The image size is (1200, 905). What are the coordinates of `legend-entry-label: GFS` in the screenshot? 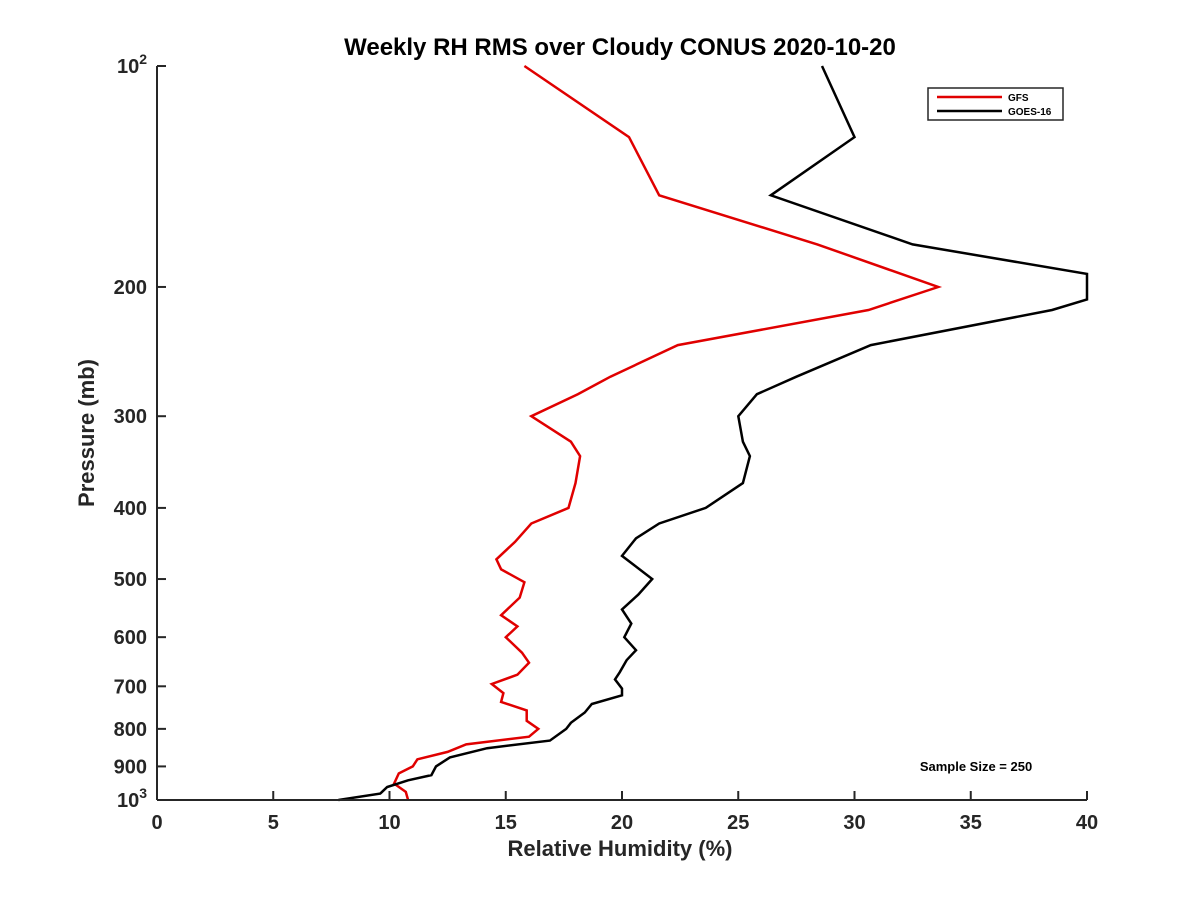 It's located at (1018, 98).